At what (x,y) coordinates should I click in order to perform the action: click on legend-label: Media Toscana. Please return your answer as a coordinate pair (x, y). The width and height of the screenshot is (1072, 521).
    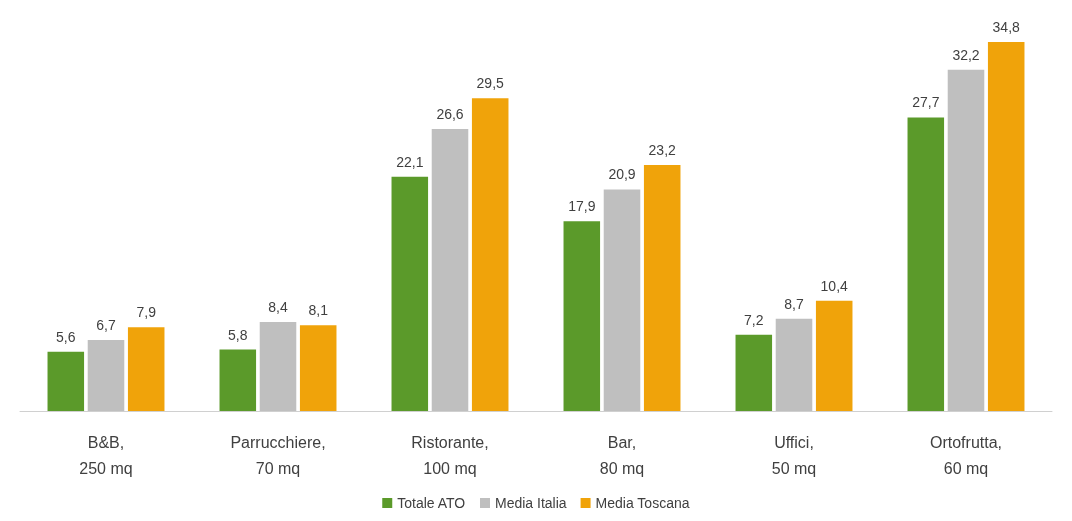
    Looking at the image, I should click on (642, 503).